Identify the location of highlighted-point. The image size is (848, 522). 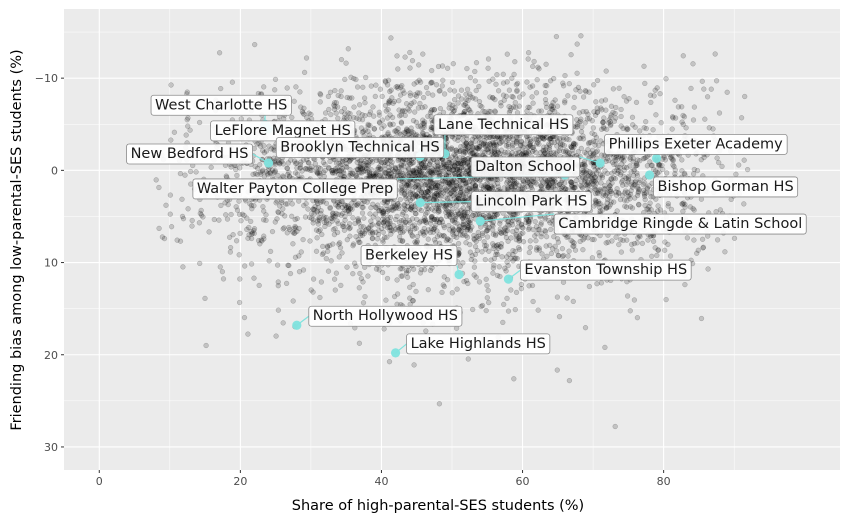
(459, 274).